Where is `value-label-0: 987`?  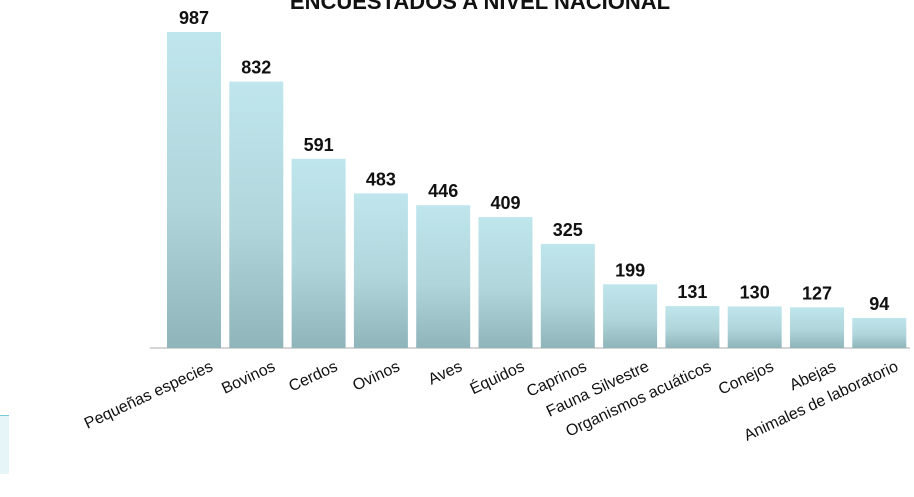
value-label-0: 987 is located at coordinates (194, 18).